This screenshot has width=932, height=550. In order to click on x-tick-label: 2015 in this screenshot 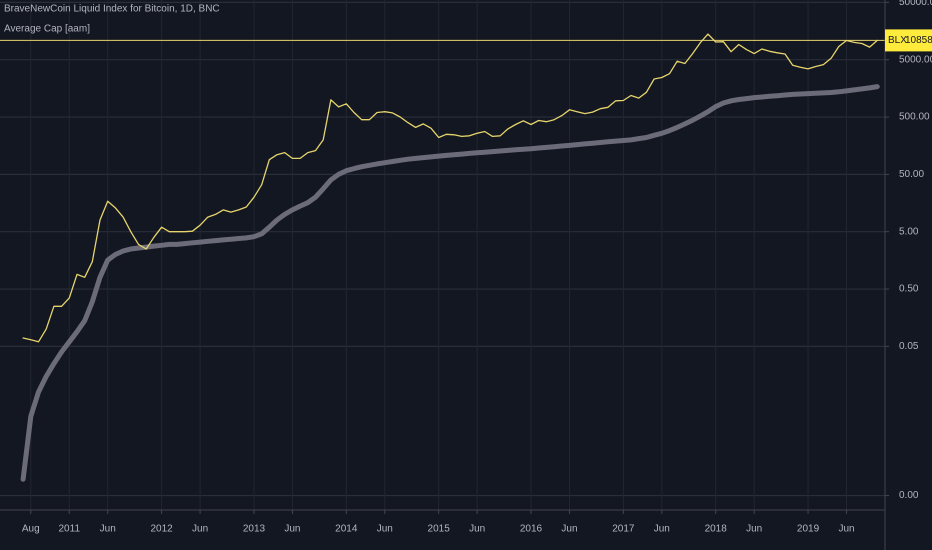, I will do `click(439, 529)`.